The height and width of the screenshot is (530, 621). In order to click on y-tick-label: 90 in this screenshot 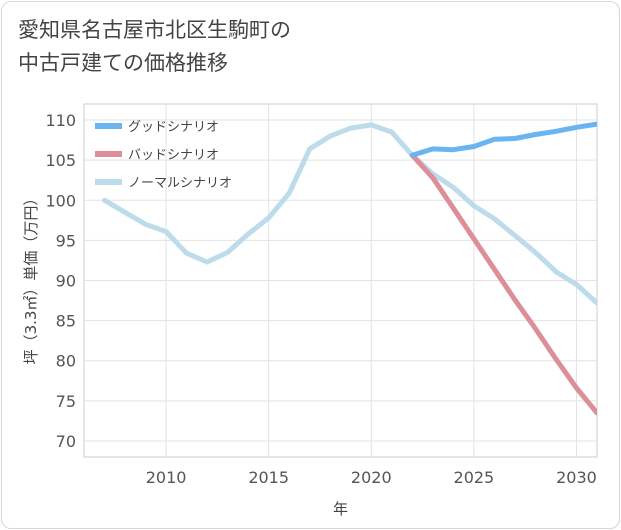, I will do `click(66, 281)`.